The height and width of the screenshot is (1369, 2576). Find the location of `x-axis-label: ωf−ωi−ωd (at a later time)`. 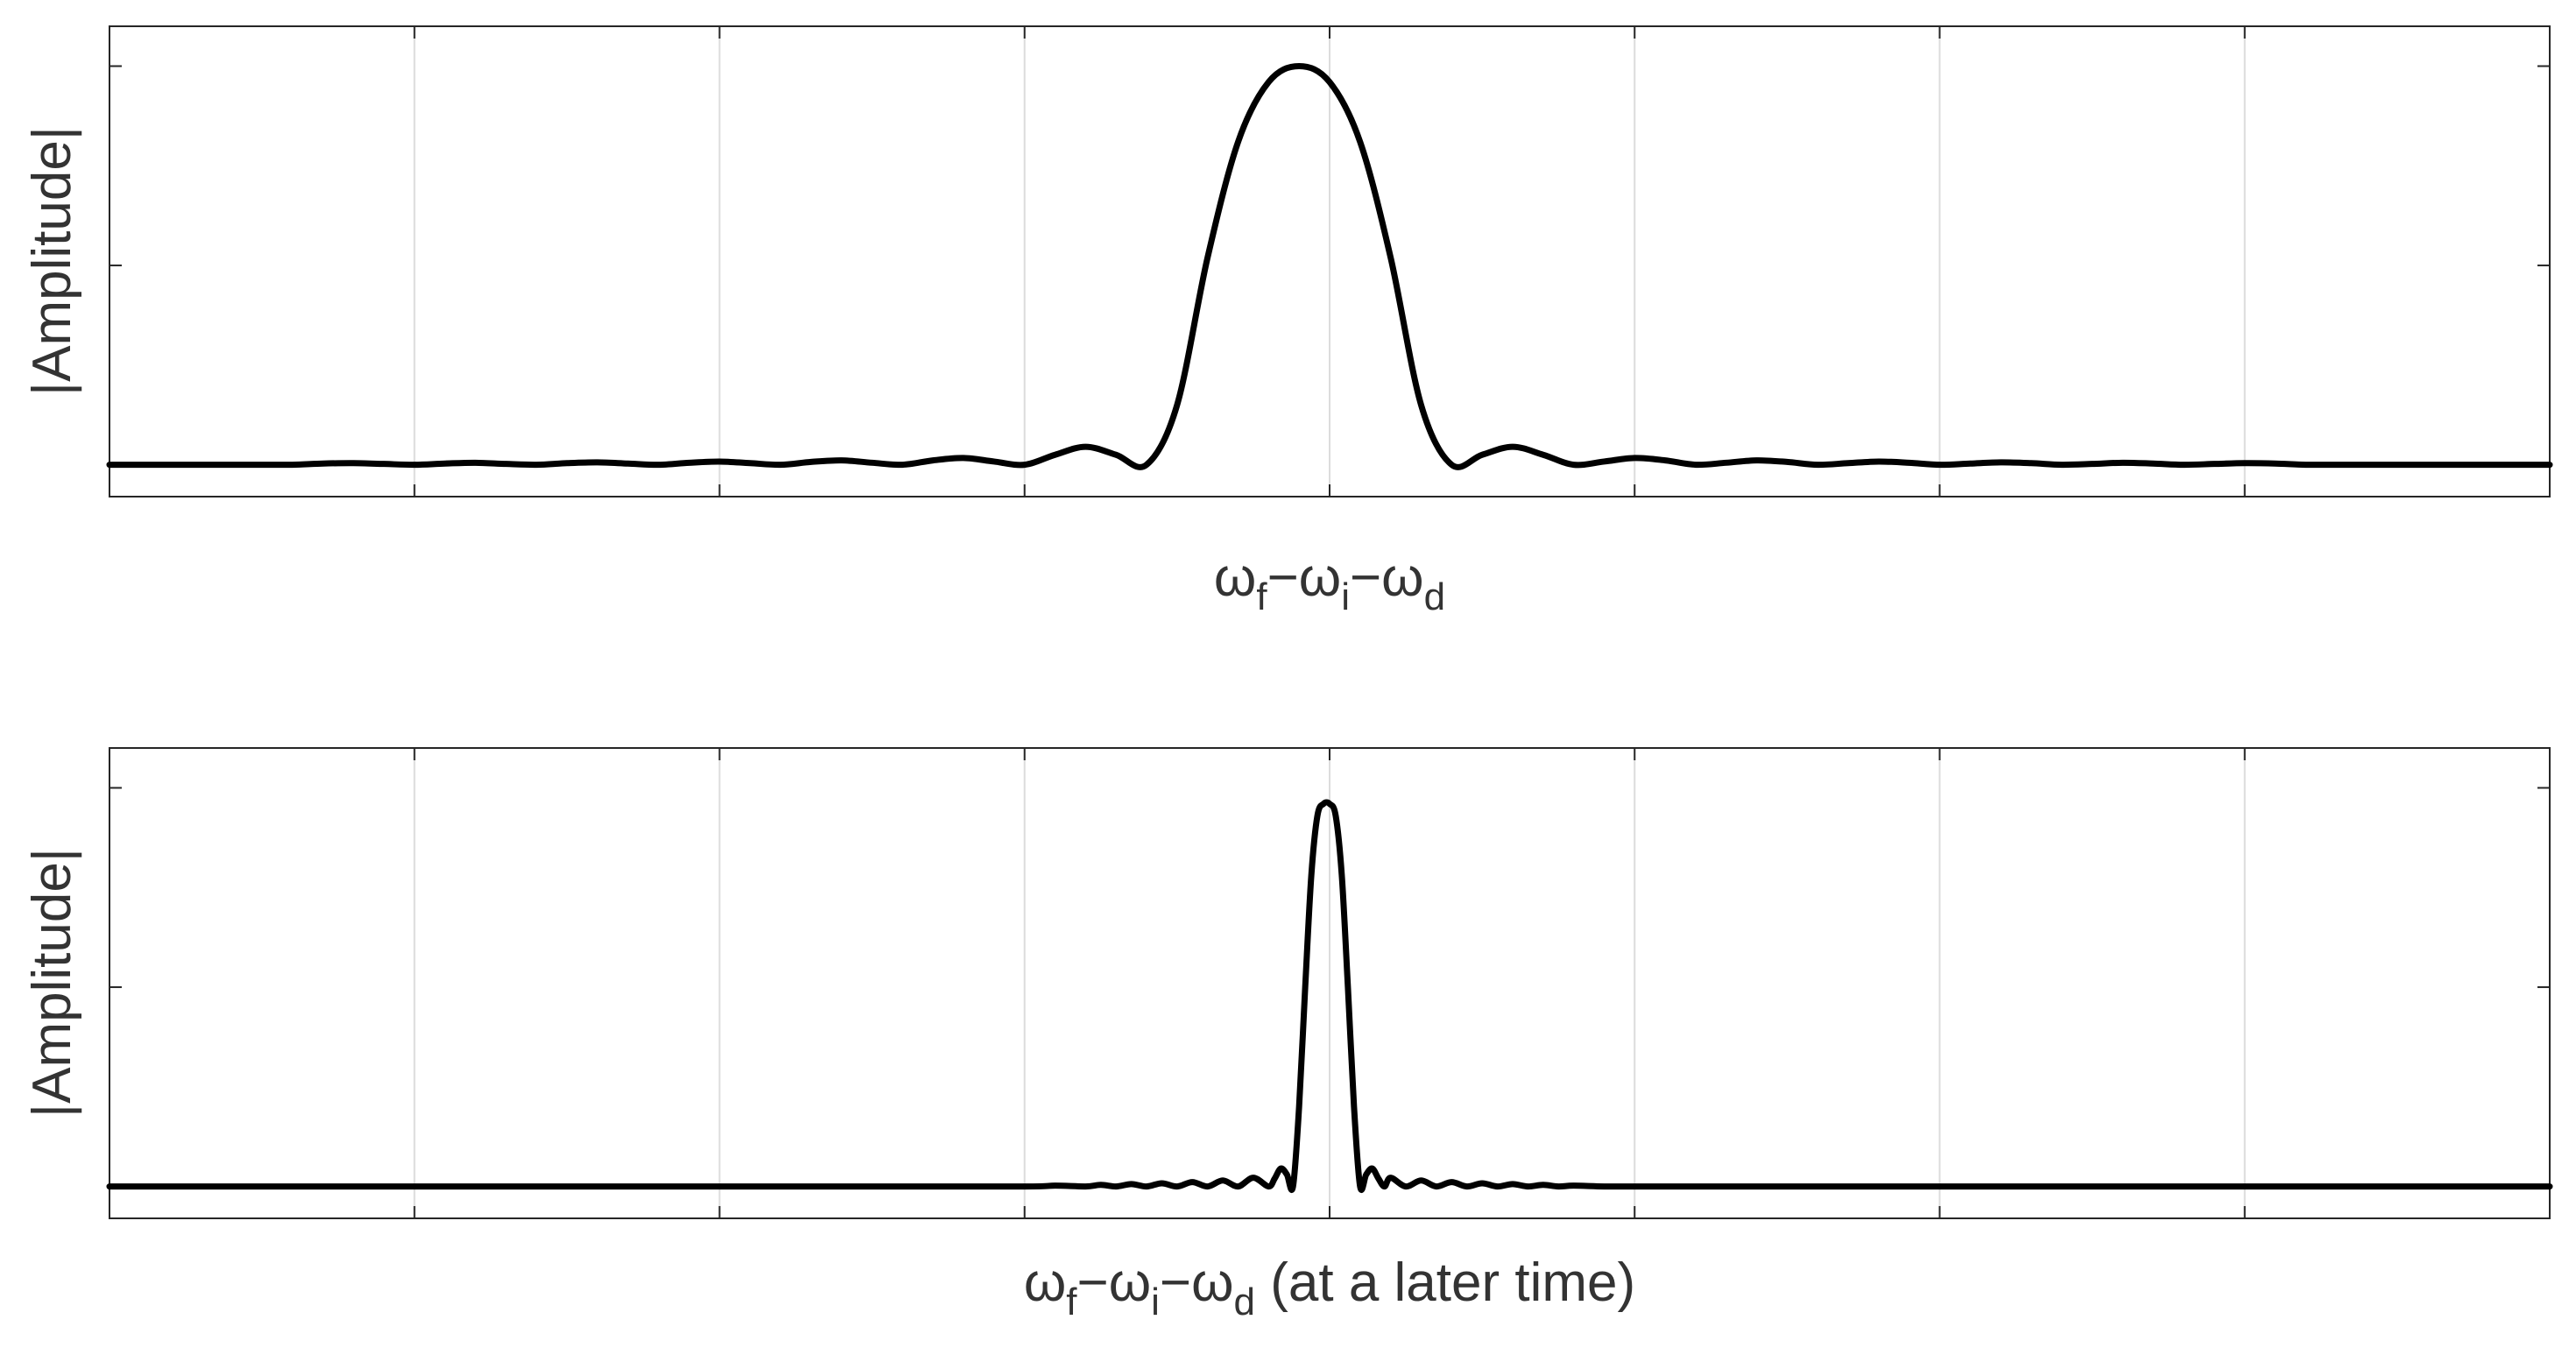

x-axis-label: ωf−ωi−ωd (at a later time) is located at coordinates (1329, 1288).